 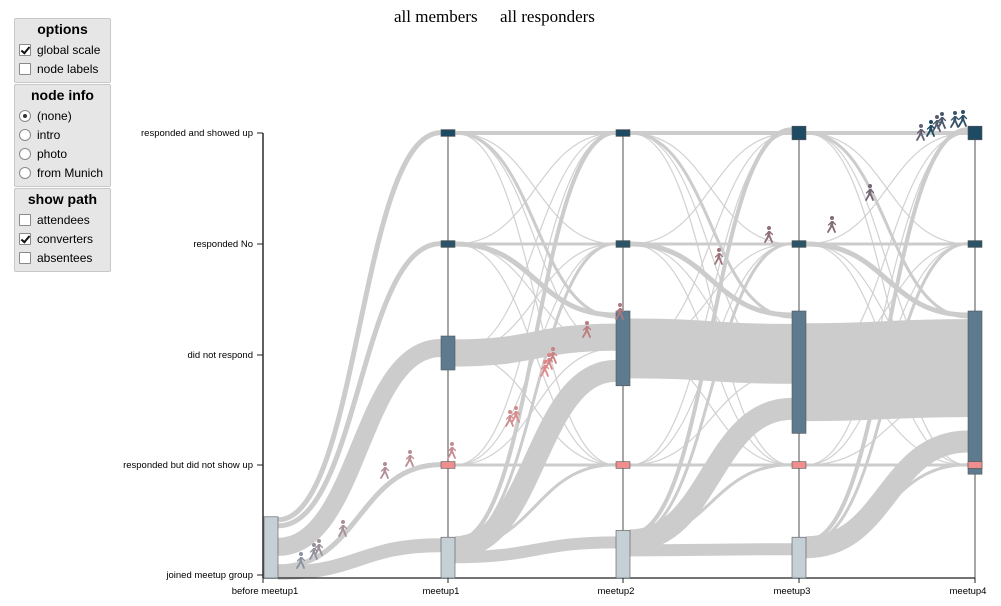 I want to click on node-2-responded-no, so click(x=623, y=244).